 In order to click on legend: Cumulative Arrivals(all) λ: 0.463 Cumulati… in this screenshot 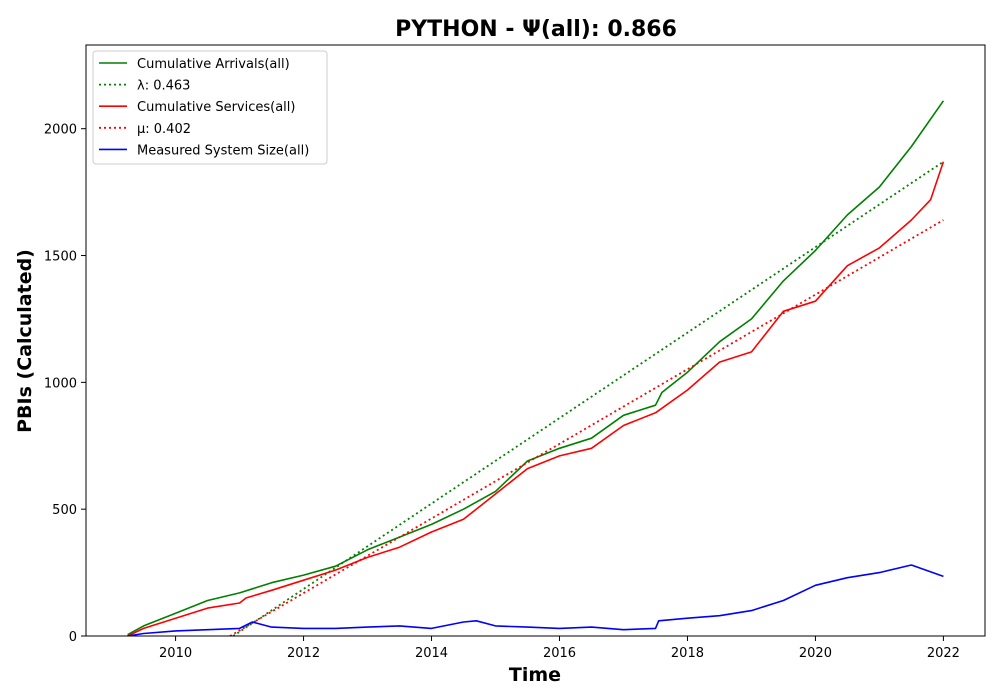, I will do `click(210, 107)`.